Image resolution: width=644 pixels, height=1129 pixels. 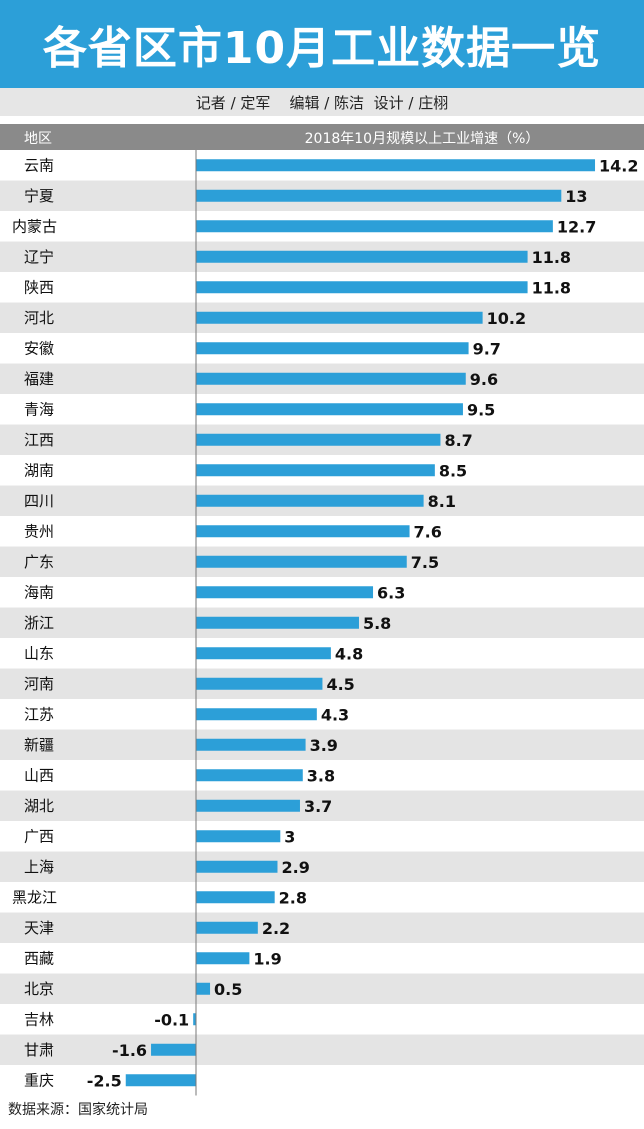 I want to click on credits-line: 记者 / 定军 编辑 / 陈洁 设计 / 庄栩, so click(x=322, y=102).